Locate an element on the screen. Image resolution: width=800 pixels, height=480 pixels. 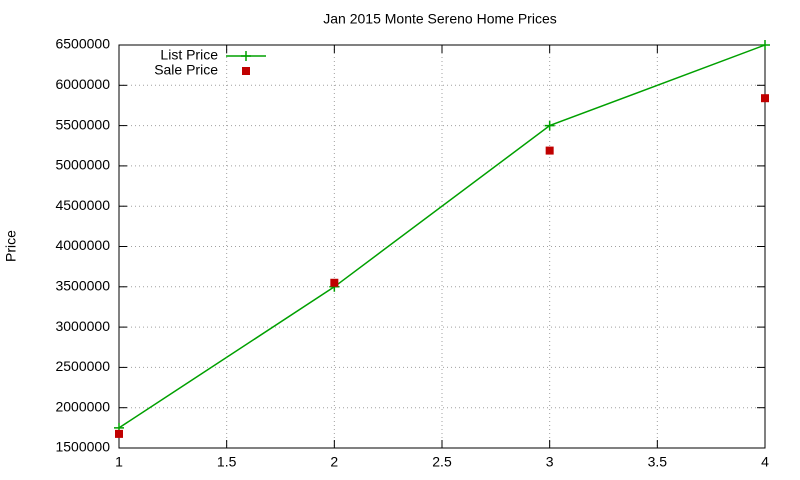
x-tick-label: 1 is located at coordinates (119, 462).